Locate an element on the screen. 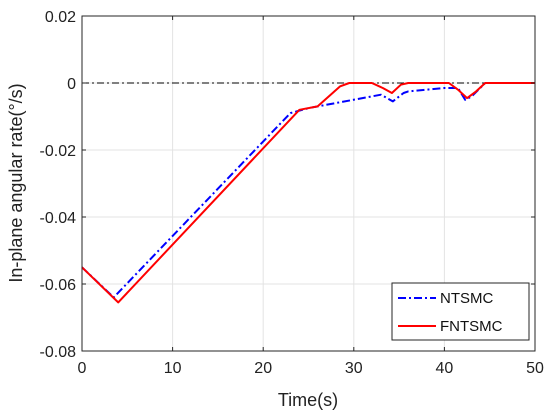  x-tick-label-2: 20 is located at coordinates (263, 368).